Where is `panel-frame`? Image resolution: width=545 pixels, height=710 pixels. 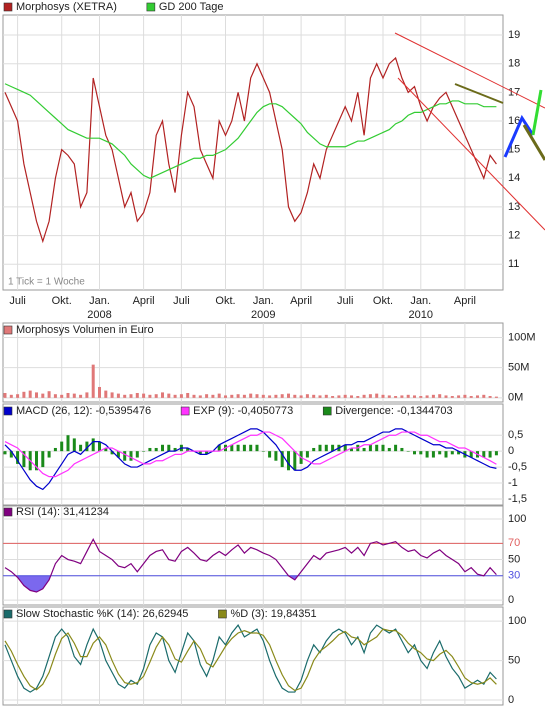 panel-frame is located at coordinates (253, 656).